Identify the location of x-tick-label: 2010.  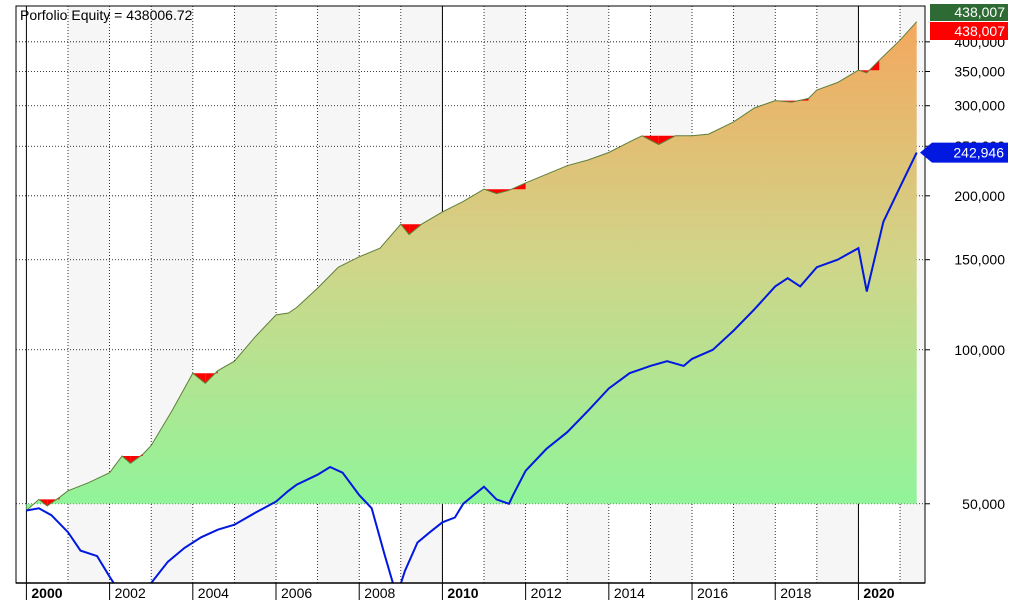
(462, 593).